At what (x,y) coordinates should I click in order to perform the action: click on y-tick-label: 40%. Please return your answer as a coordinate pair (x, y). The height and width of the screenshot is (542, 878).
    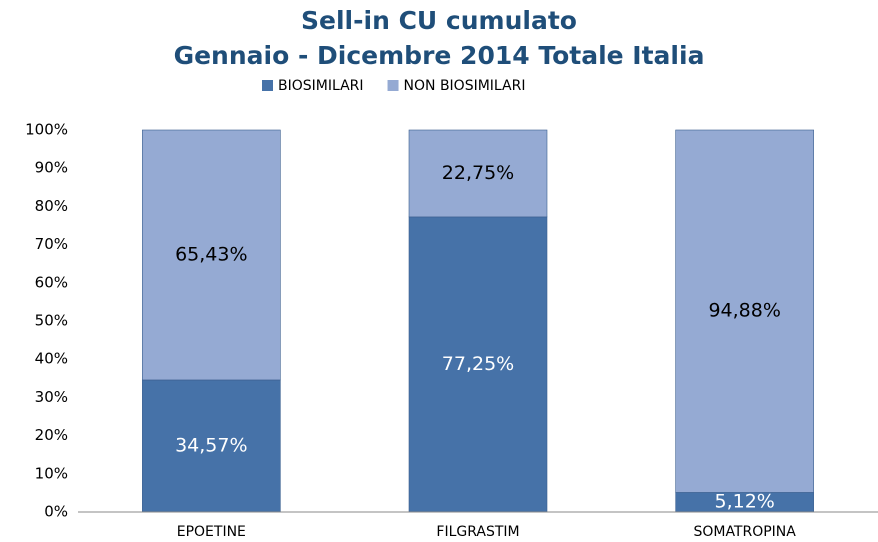
    Looking at the image, I should click on (51, 359).